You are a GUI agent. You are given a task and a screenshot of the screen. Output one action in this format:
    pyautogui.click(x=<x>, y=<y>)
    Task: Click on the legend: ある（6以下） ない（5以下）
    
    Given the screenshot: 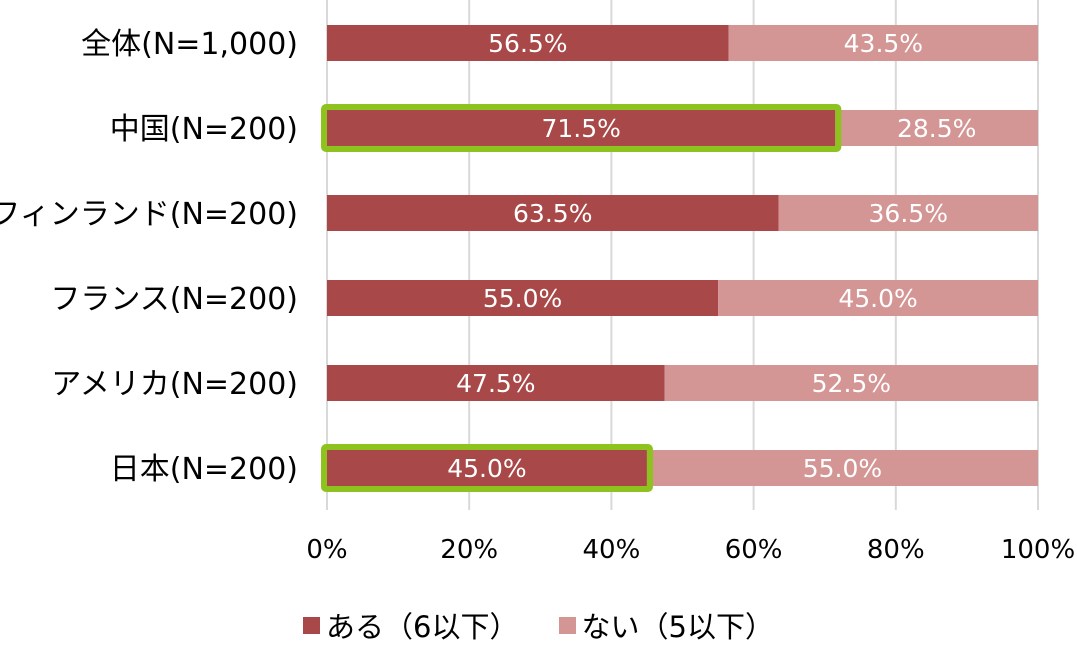 What is the action you would take?
    pyautogui.click(x=538, y=625)
    